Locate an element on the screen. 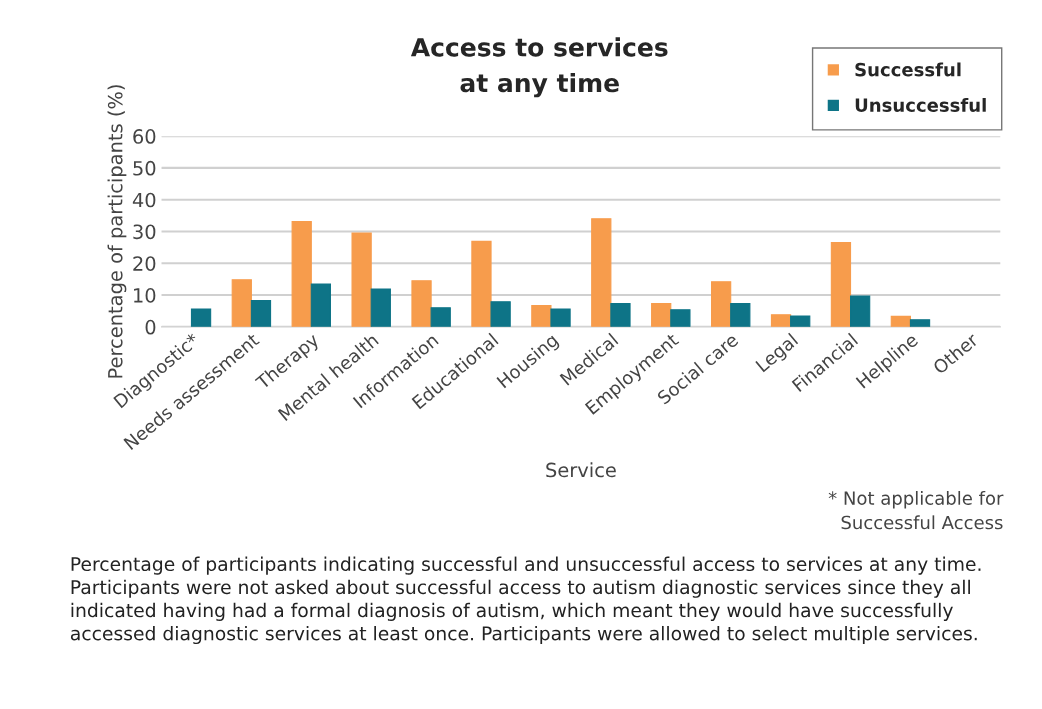 The width and height of the screenshot is (1042, 709). y-tick-label: 60 is located at coordinates (144, 136).